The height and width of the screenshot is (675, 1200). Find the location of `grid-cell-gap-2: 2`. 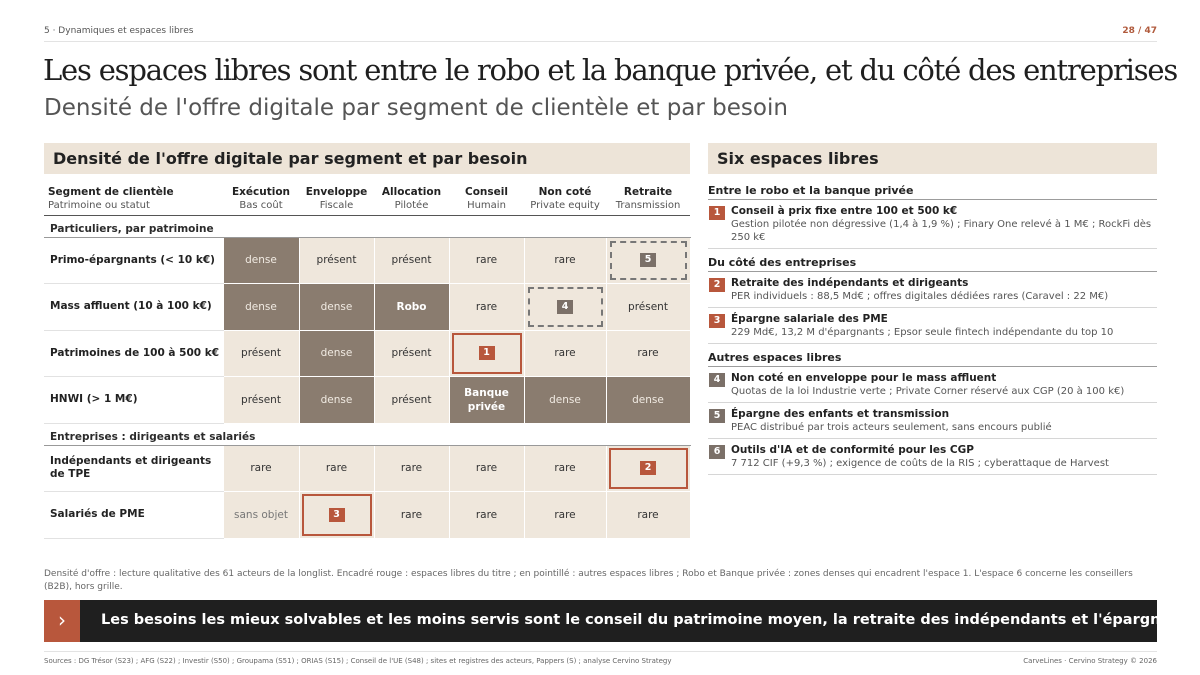

grid-cell-gap-2: 2 is located at coordinates (648, 468).